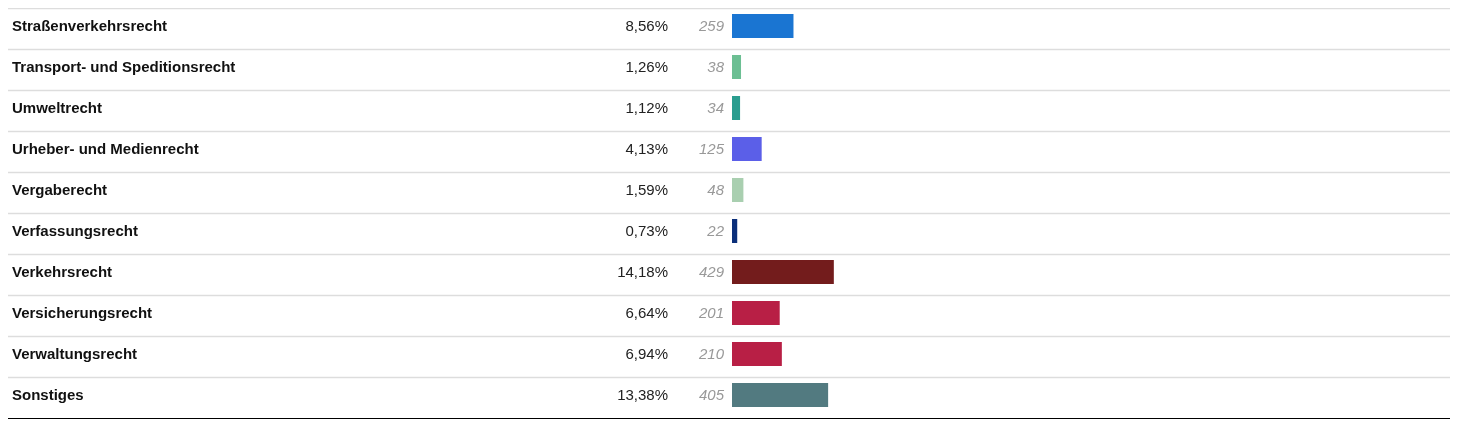 The width and height of the screenshot is (1458, 421). What do you see at coordinates (75, 230) in the screenshot?
I see `y-tick-label: Verfassungsrecht` at bounding box center [75, 230].